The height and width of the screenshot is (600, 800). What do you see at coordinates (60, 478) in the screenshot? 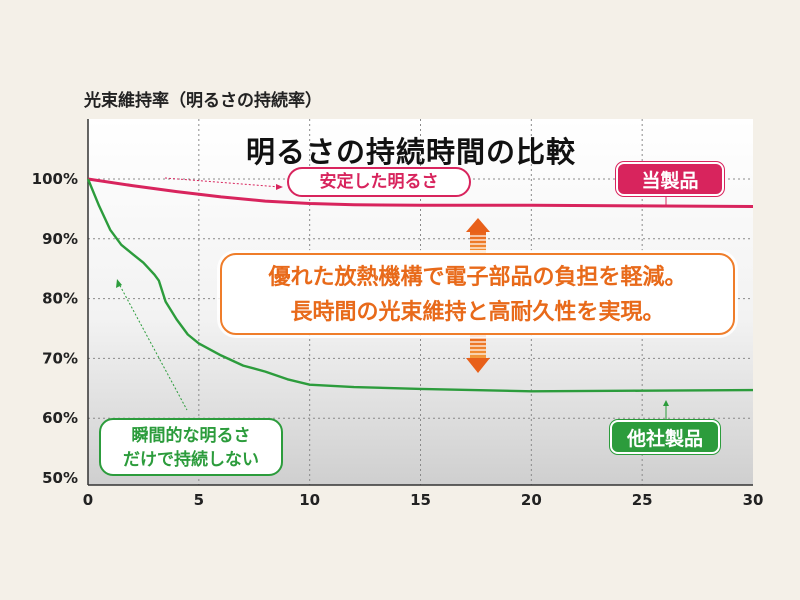
I see `y-tick-label: 50%` at bounding box center [60, 478].